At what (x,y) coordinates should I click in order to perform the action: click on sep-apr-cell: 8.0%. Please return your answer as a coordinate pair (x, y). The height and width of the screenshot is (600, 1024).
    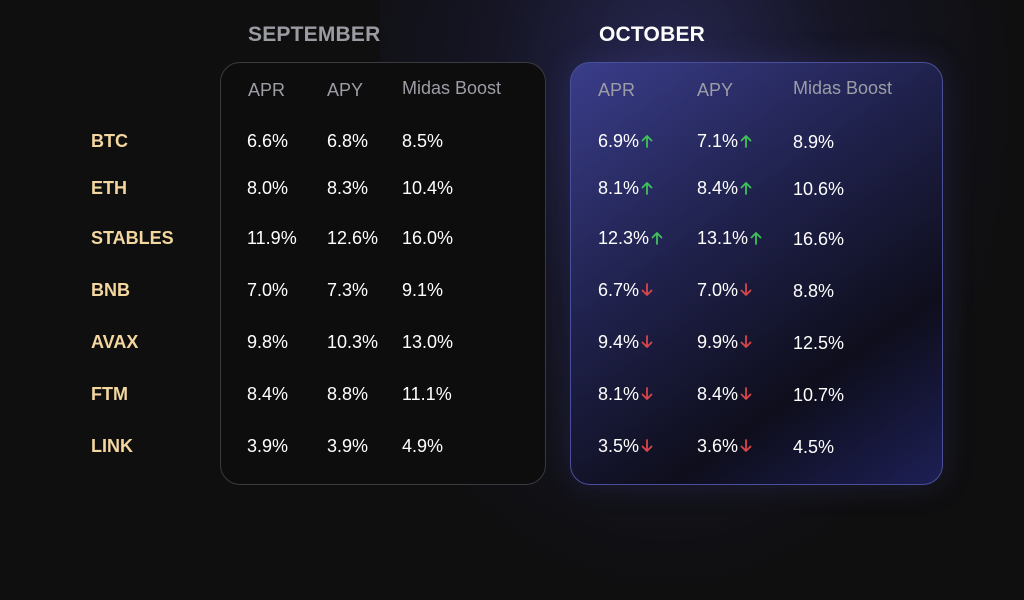
    Looking at the image, I should click on (267, 188).